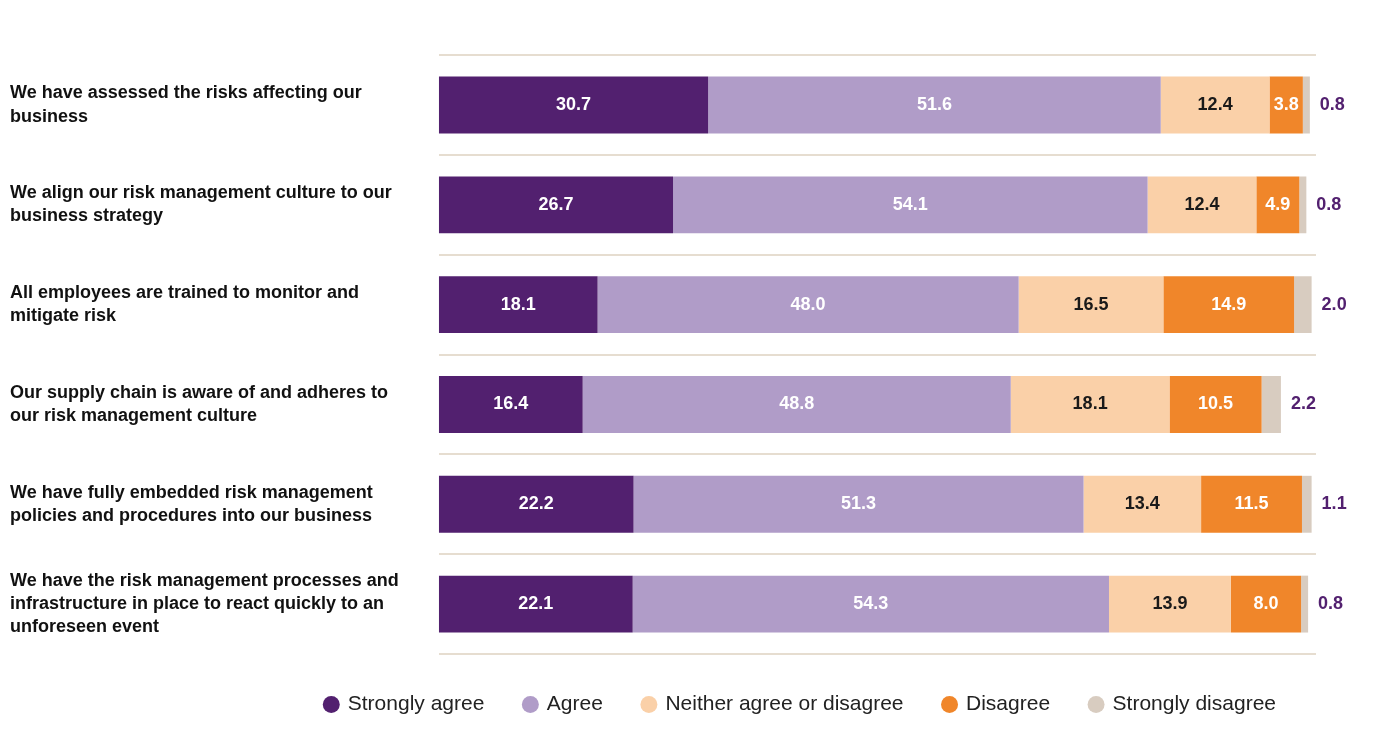  I want to click on data-label: 16.4, so click(511, 403).